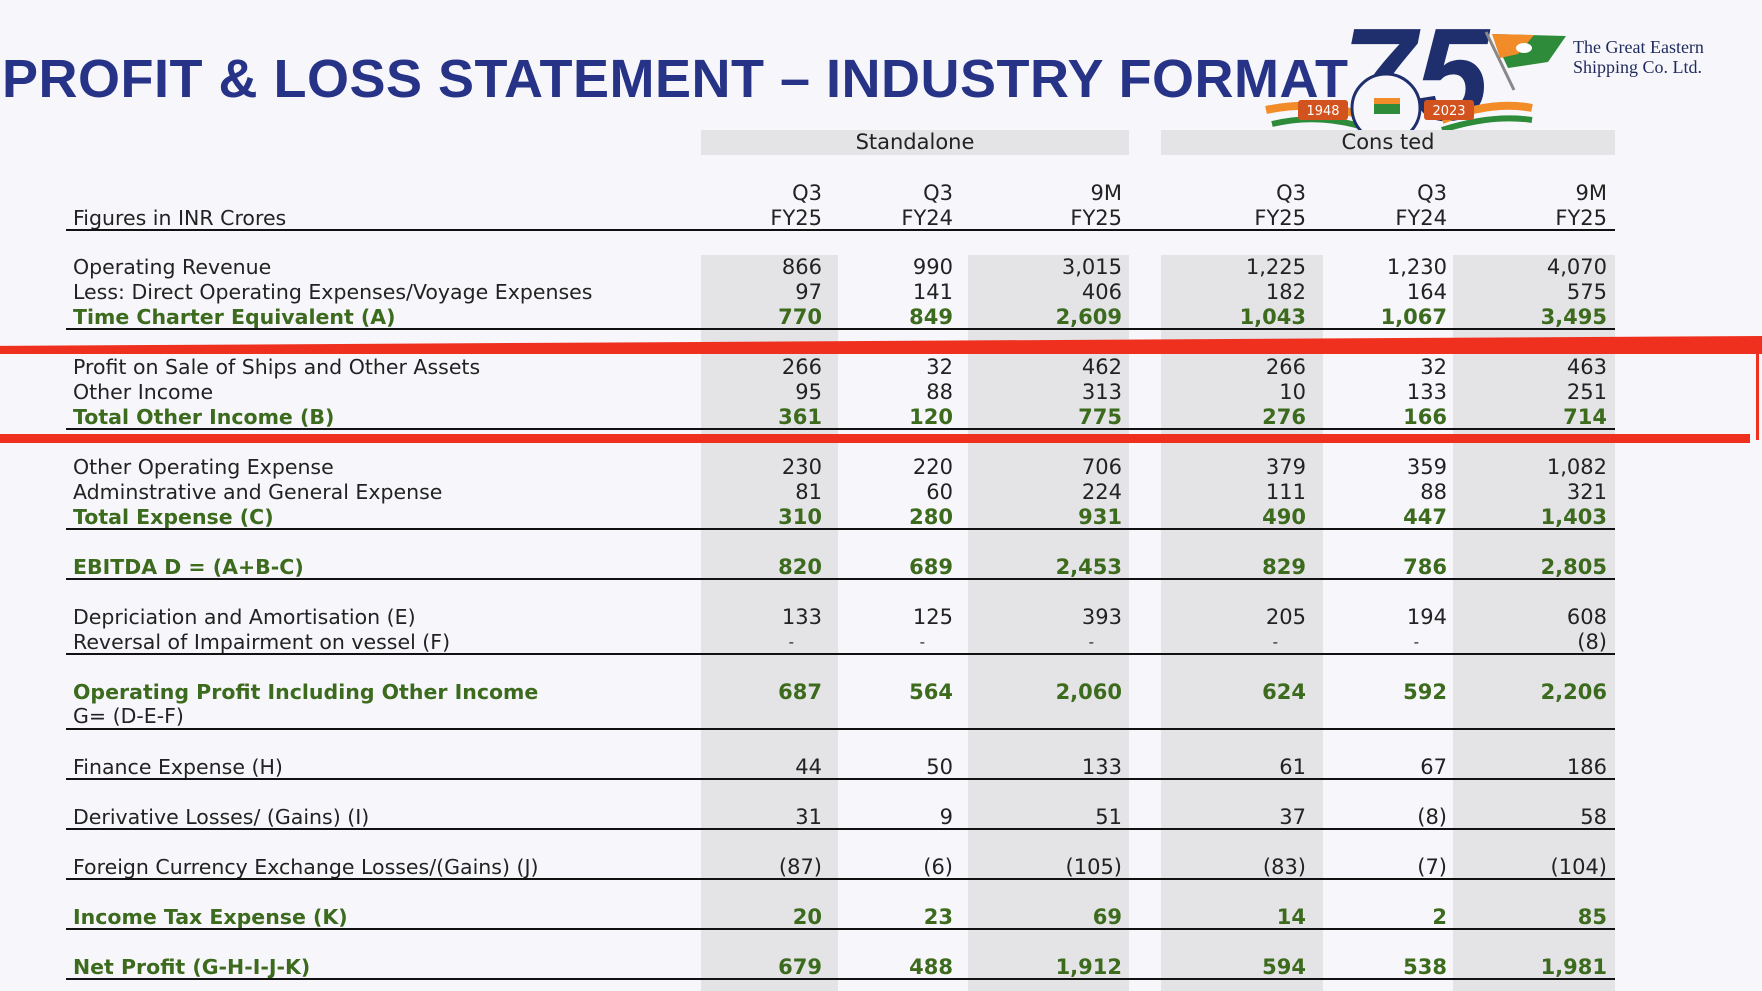 The image size is (1762, 991). What do you see at coordinates (931, 692) in the screenshot?
I see `table-cell: 564` at bounding box center [931, 692].